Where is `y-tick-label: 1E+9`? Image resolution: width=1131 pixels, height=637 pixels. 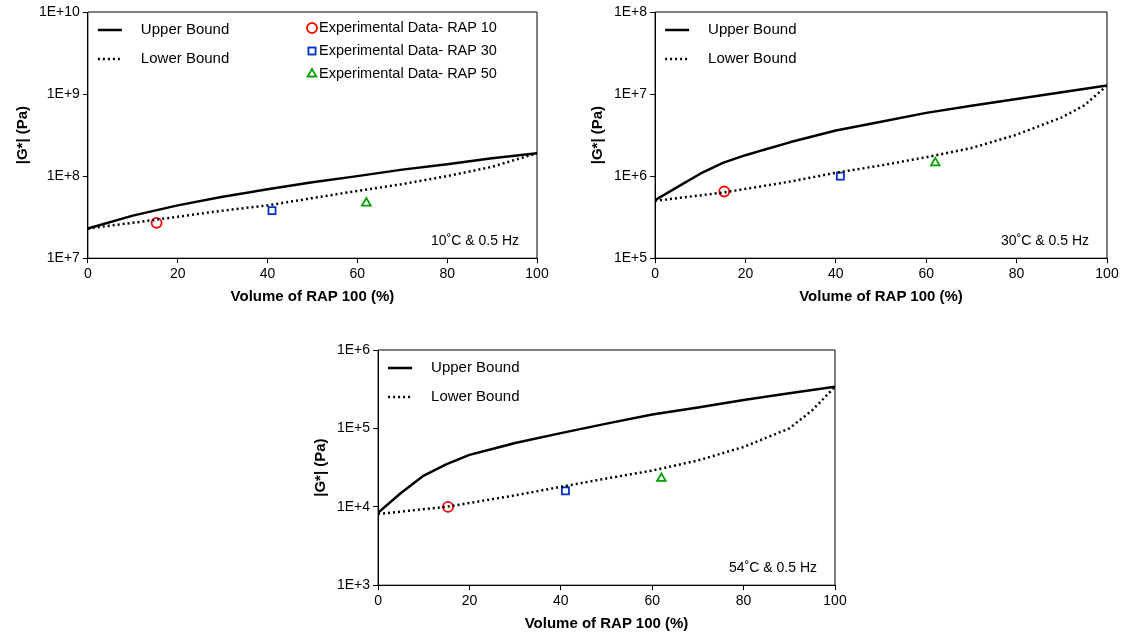 y-tick-label: 1E+9 is located at coordinates (63, 92).